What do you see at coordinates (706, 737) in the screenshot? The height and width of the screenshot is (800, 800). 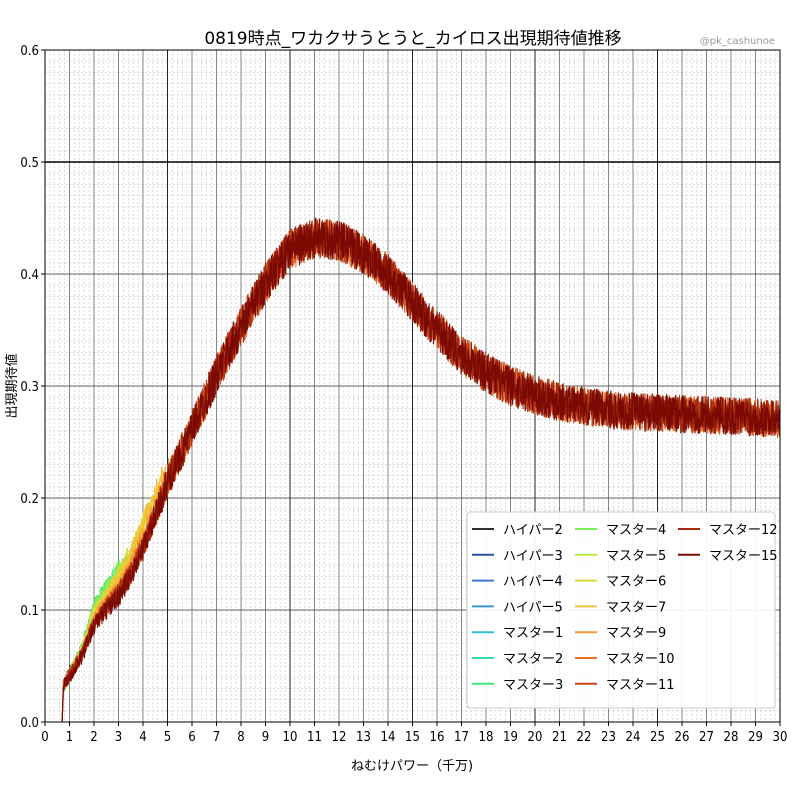 I see `x-tick-label: 27` at bounding box center [706, 737].